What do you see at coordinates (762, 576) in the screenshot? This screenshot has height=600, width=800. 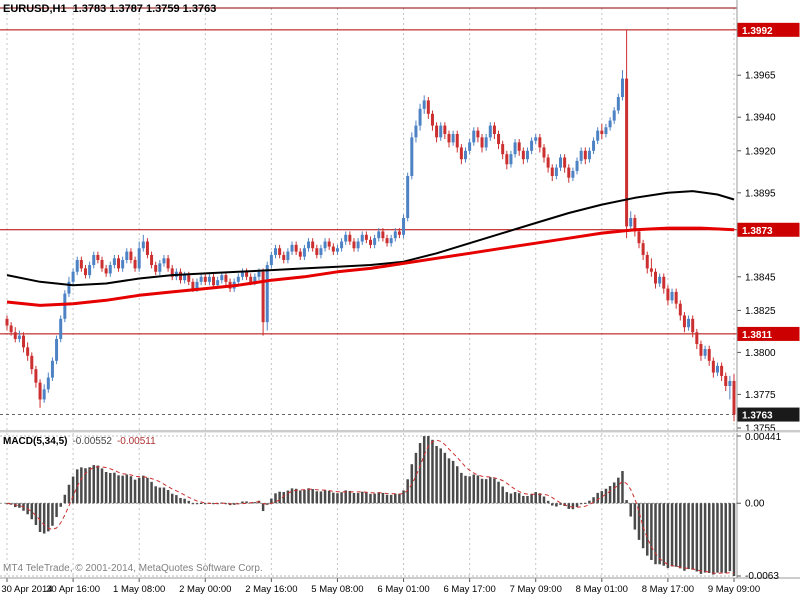 I see `macd-axis-label: -0.0063` at bounding box center [762, 576].